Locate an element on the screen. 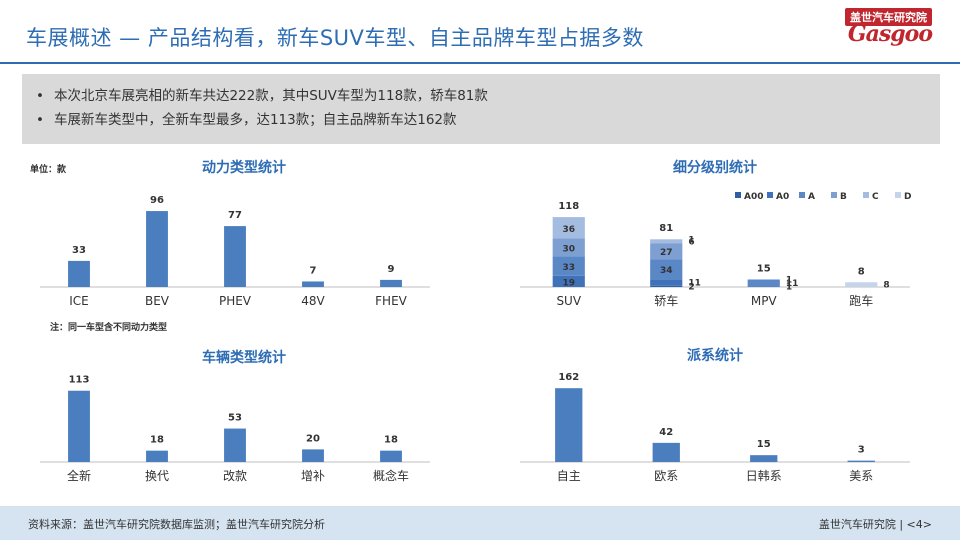  chart-1-total-1: 81 is located at coordinates (666, 228).